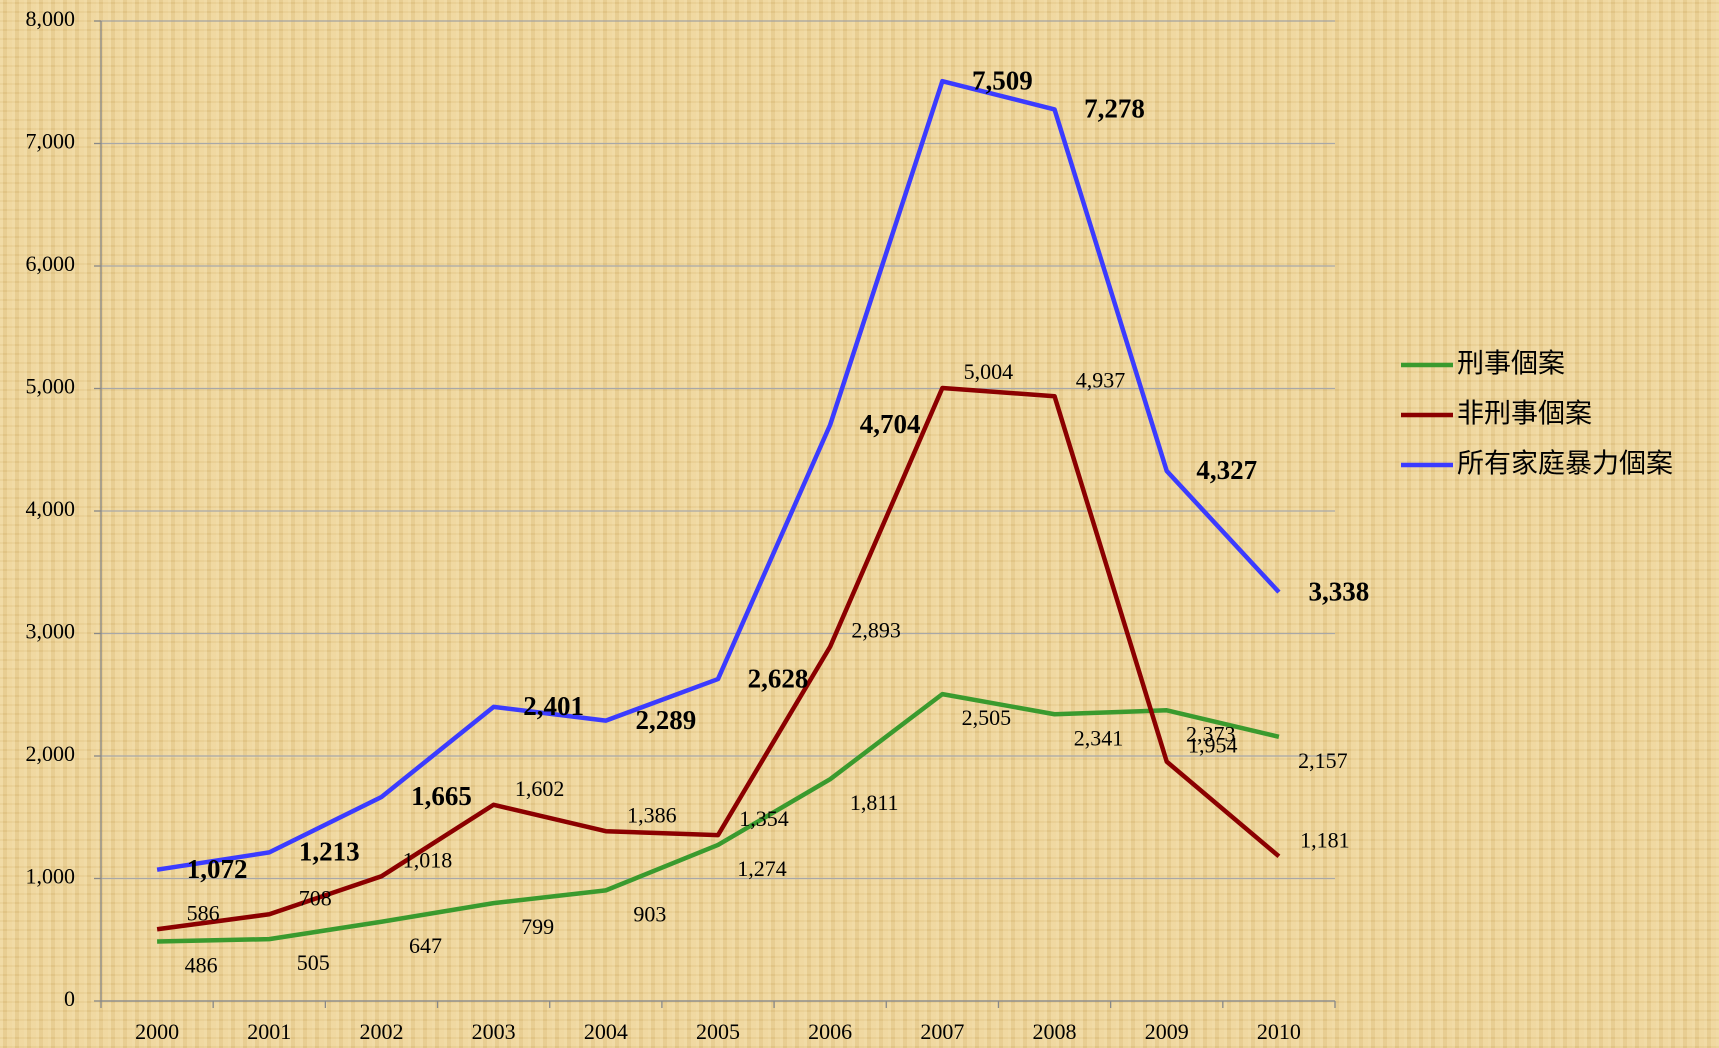 The image size is (1719, 1048). What do you see at coordinates (1099, 737) in the screenshot?
I see `data-label: 2,341` at bounding box center [1099, 737].